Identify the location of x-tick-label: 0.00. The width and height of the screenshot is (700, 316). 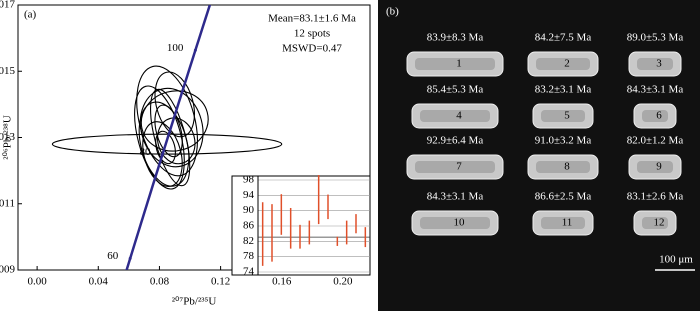
(37, 282).